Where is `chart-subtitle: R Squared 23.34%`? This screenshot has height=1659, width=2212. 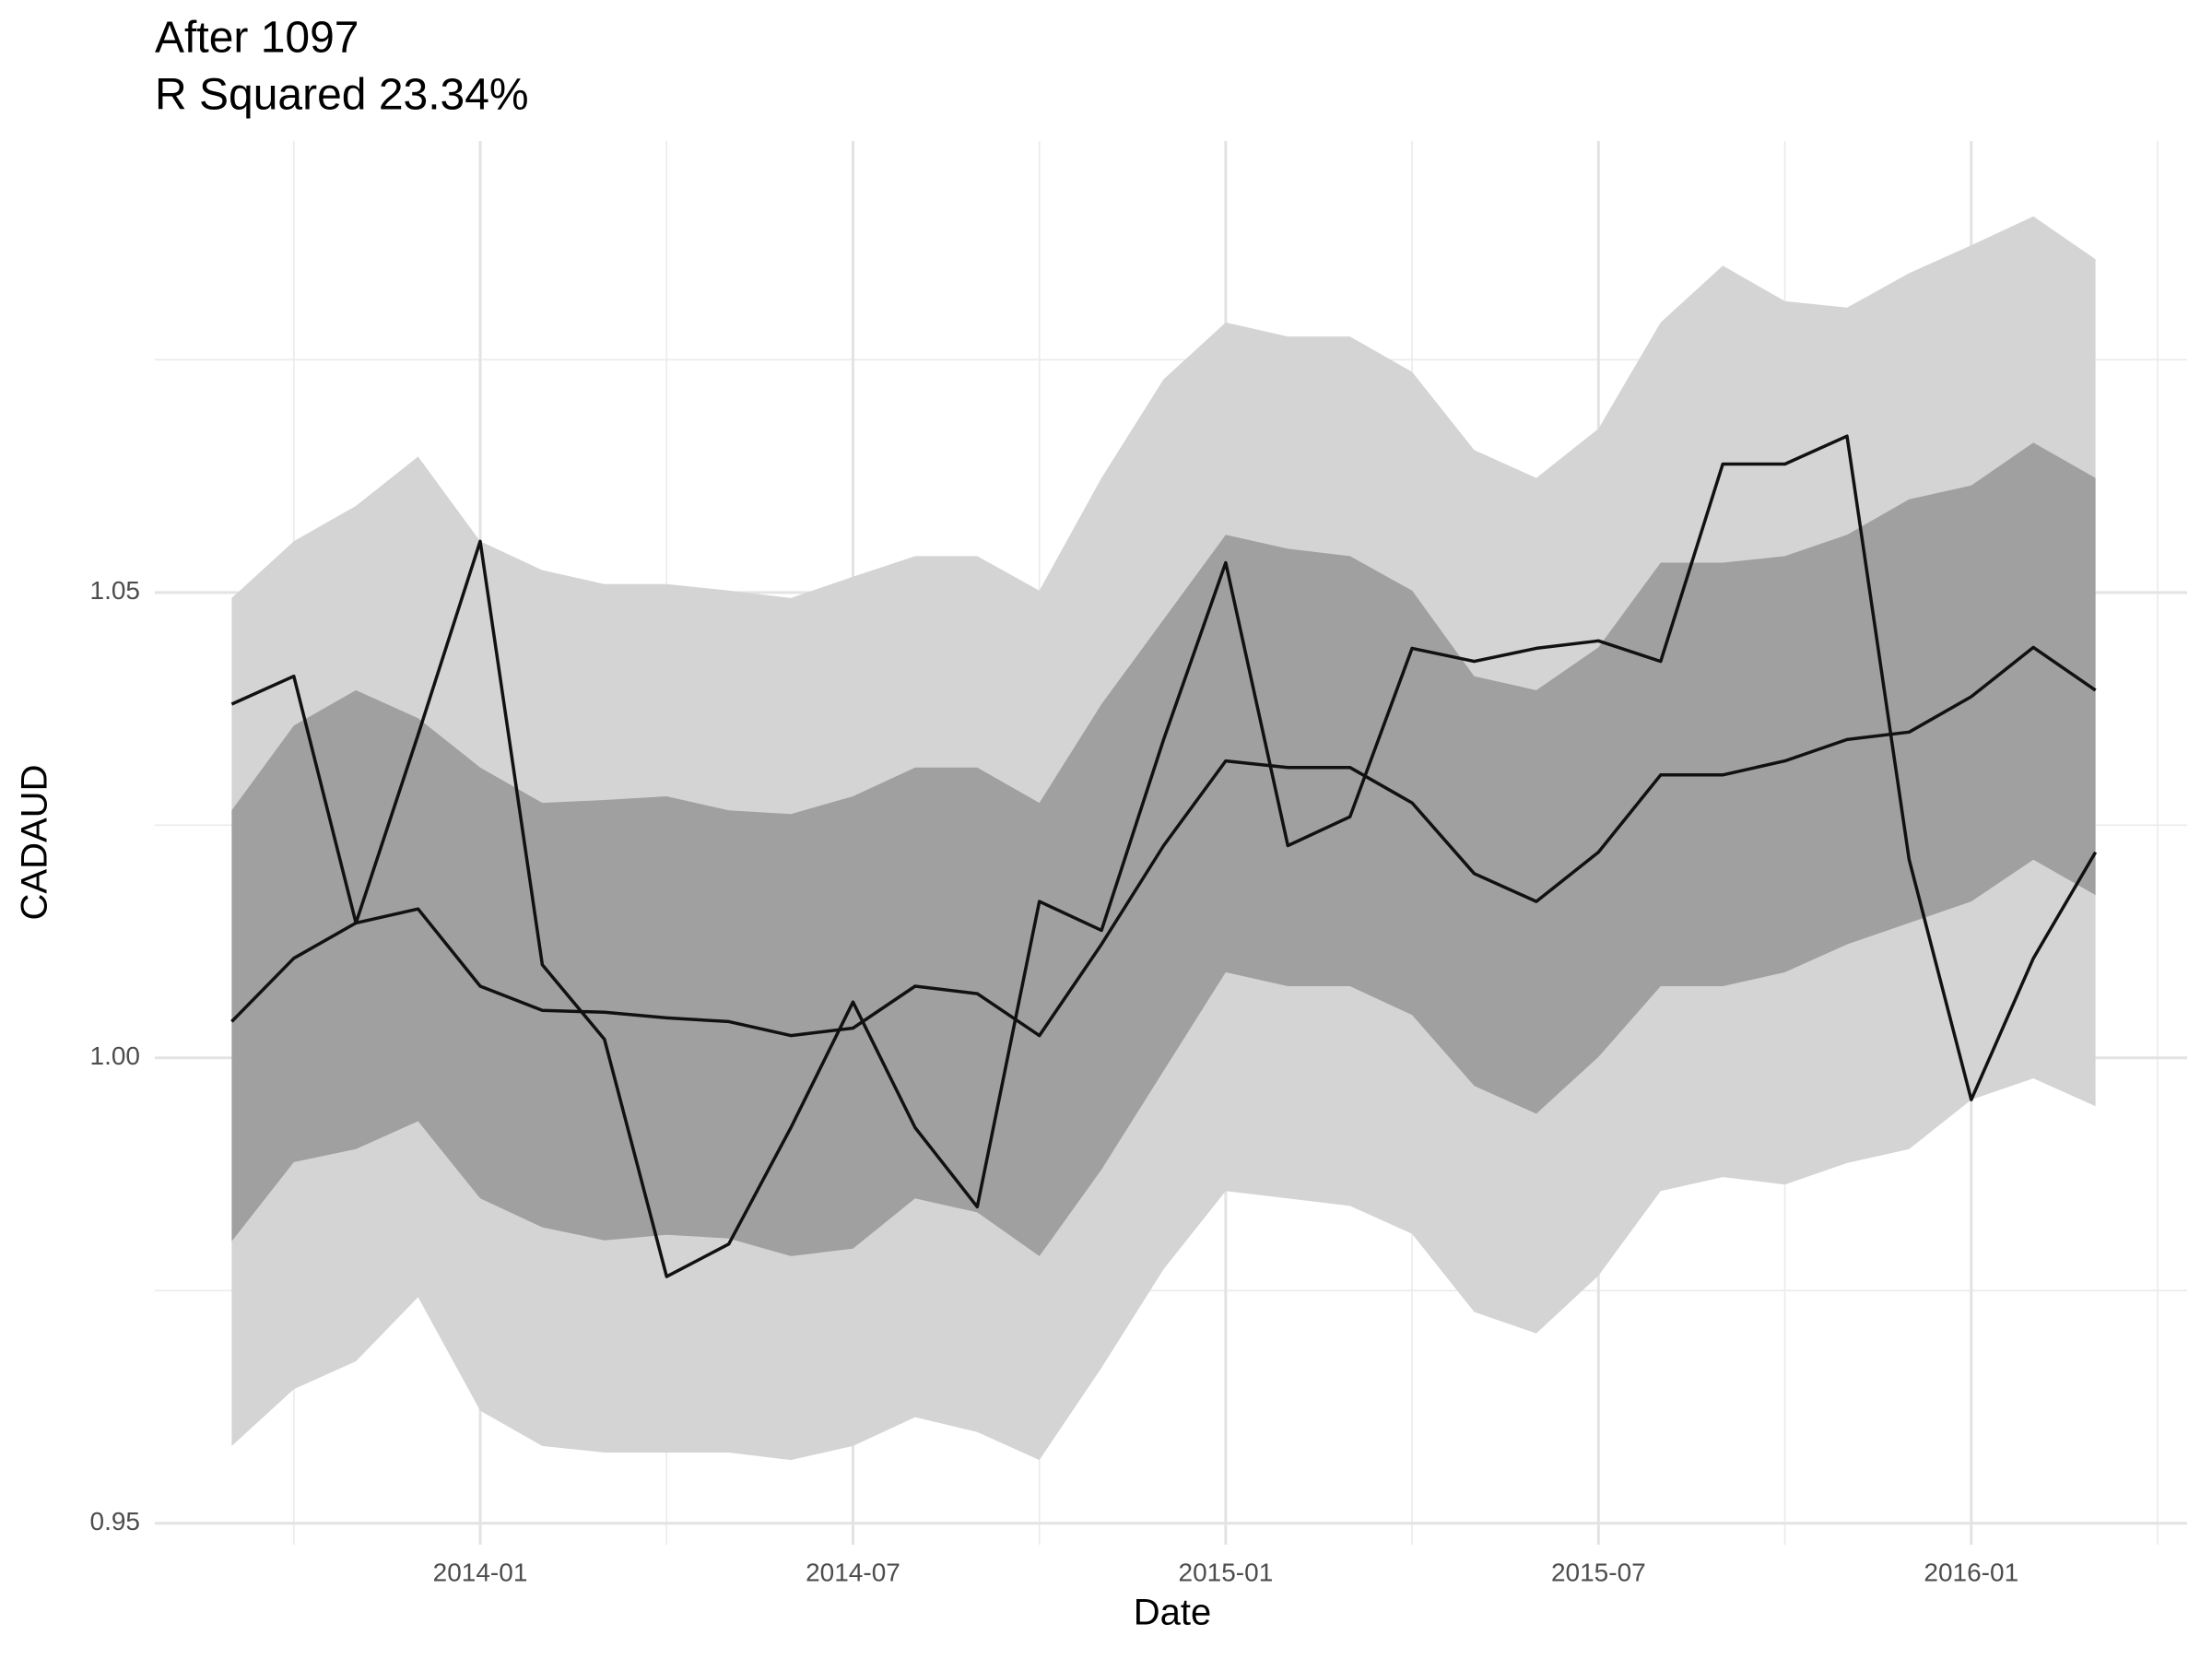
chart-subtitle: R Squared 23.34% is located at coordinates (342, 95).